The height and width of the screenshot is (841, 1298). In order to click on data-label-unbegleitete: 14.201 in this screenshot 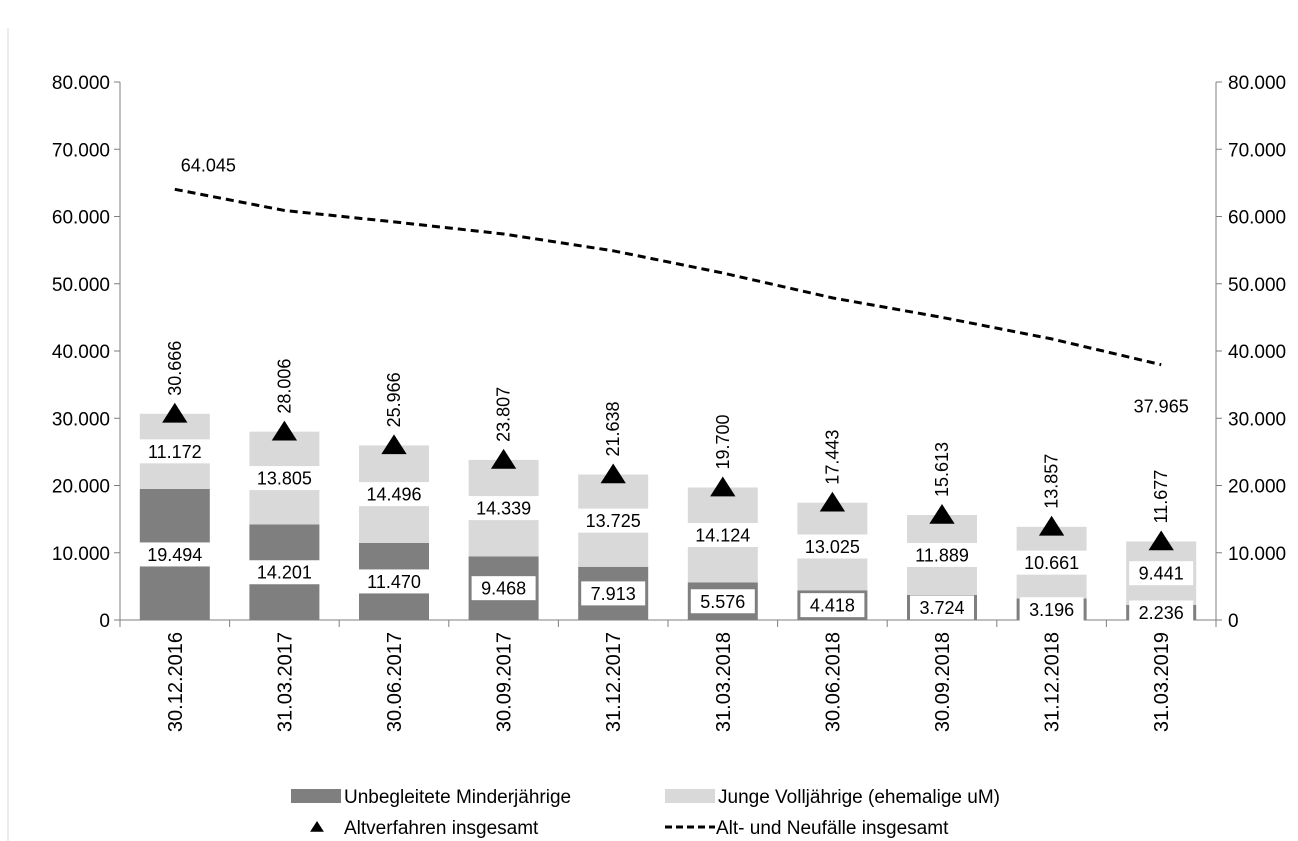, I will do `click(284, 572)`.